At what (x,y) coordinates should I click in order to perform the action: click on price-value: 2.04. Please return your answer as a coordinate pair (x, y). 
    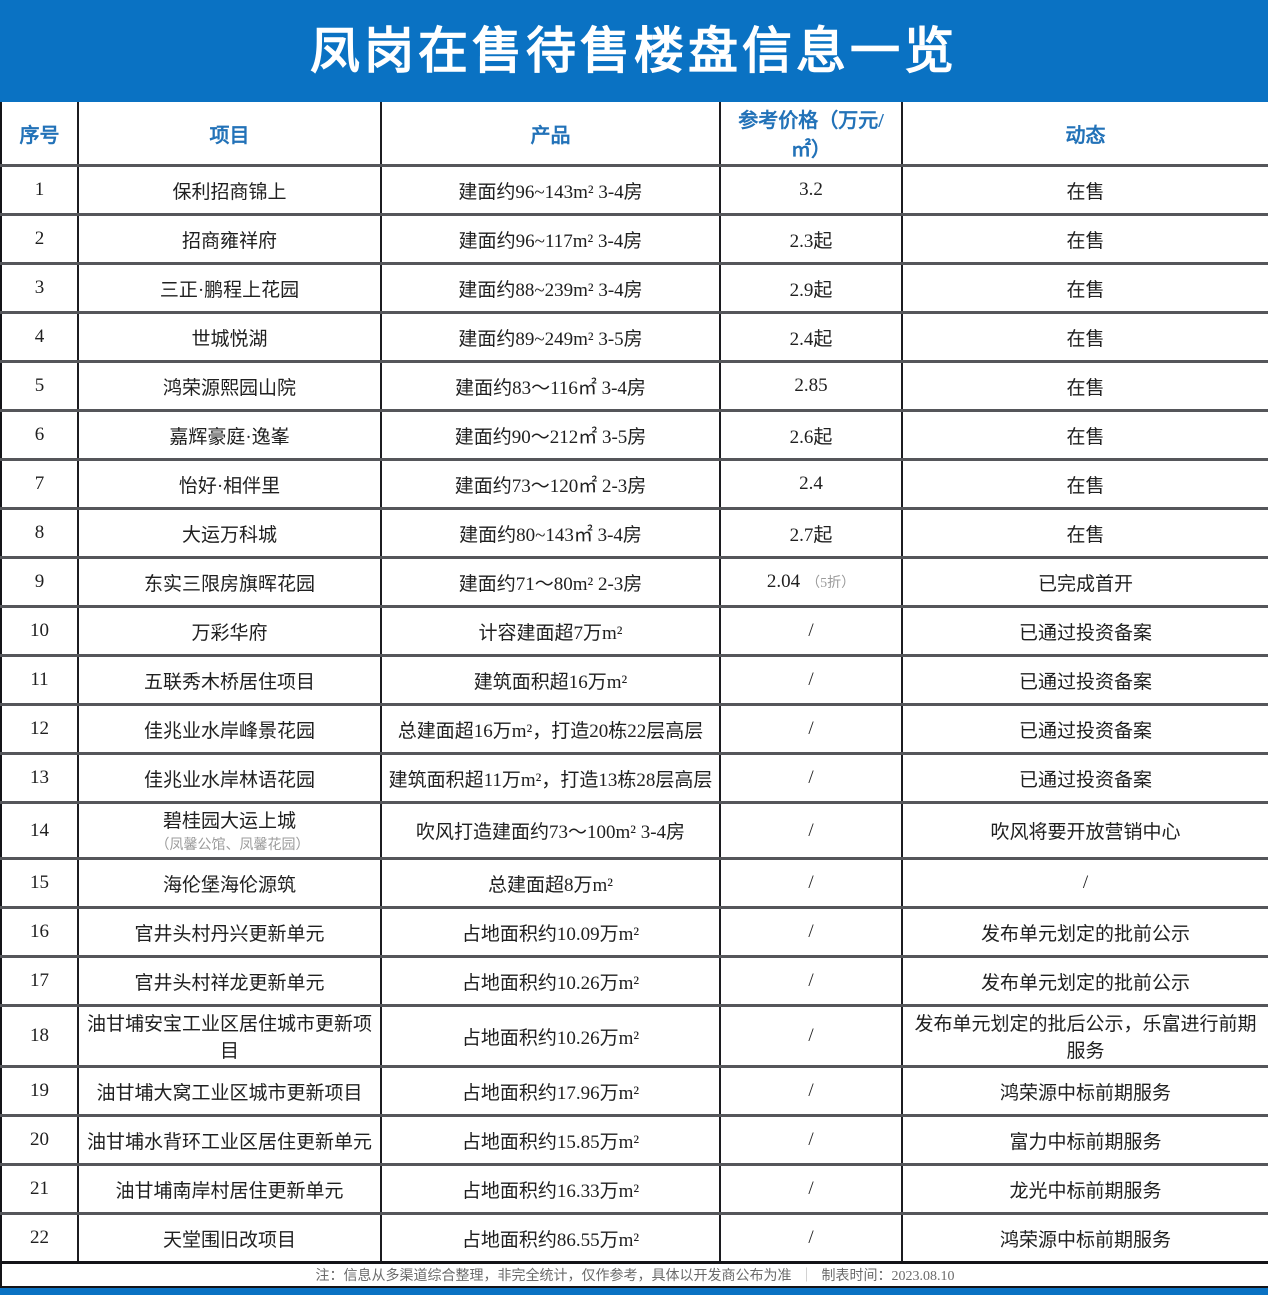
    Looking at the image, I should click on (783, 581).